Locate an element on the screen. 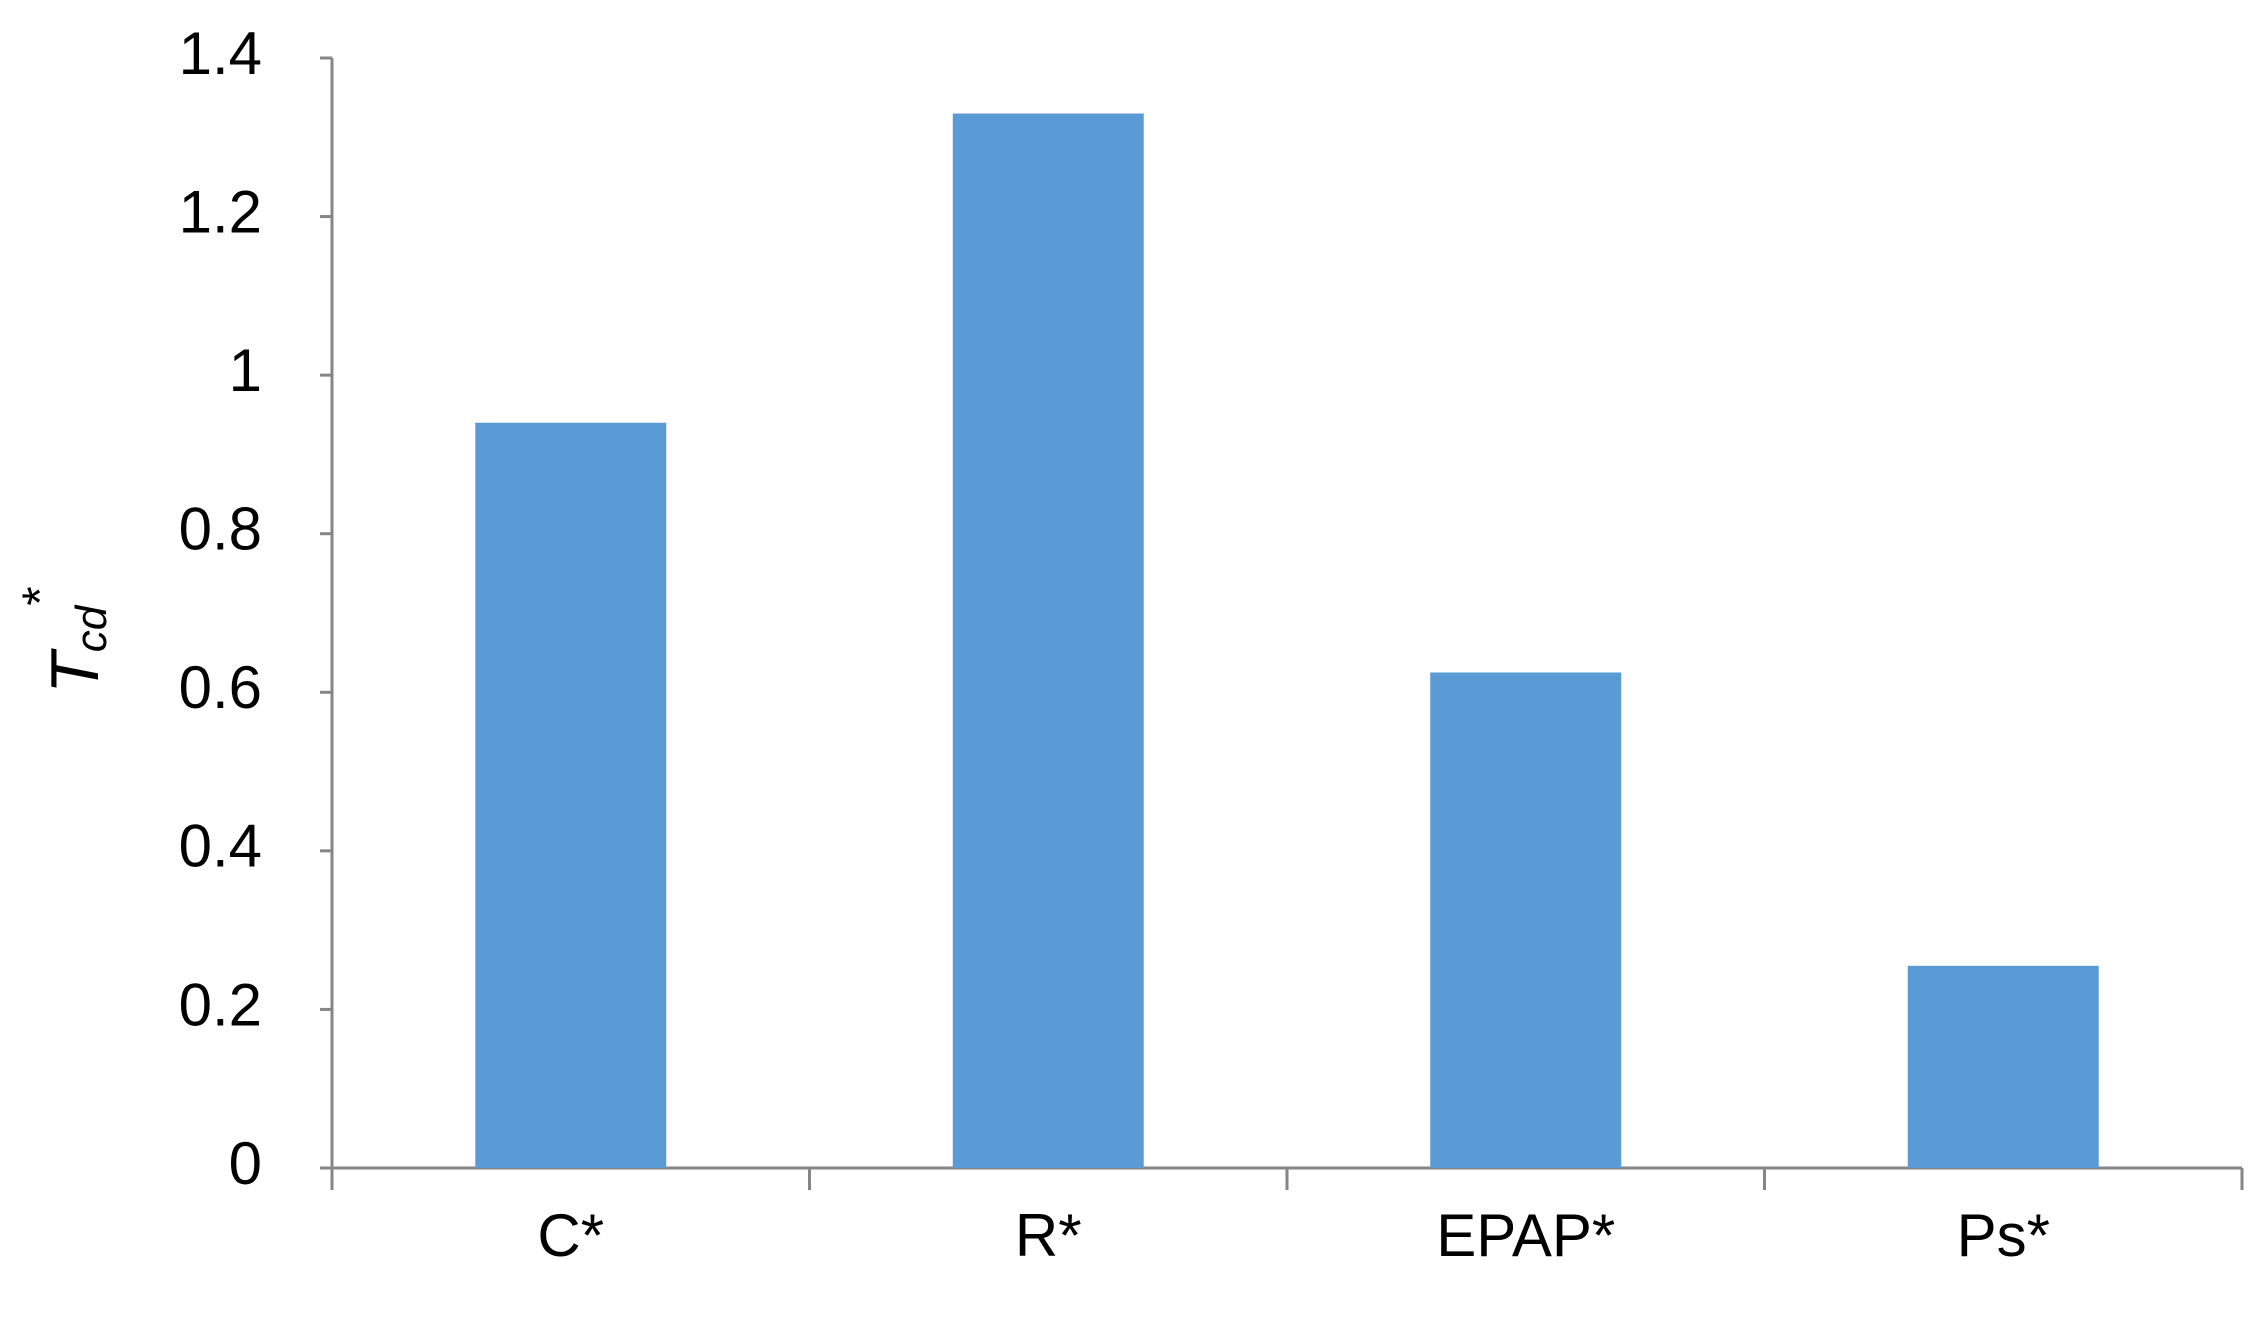 Image resolution: width=2261 pixels, height=1323 pixels. y-tick-label: 1.2 is located at coordinates (220, 211).